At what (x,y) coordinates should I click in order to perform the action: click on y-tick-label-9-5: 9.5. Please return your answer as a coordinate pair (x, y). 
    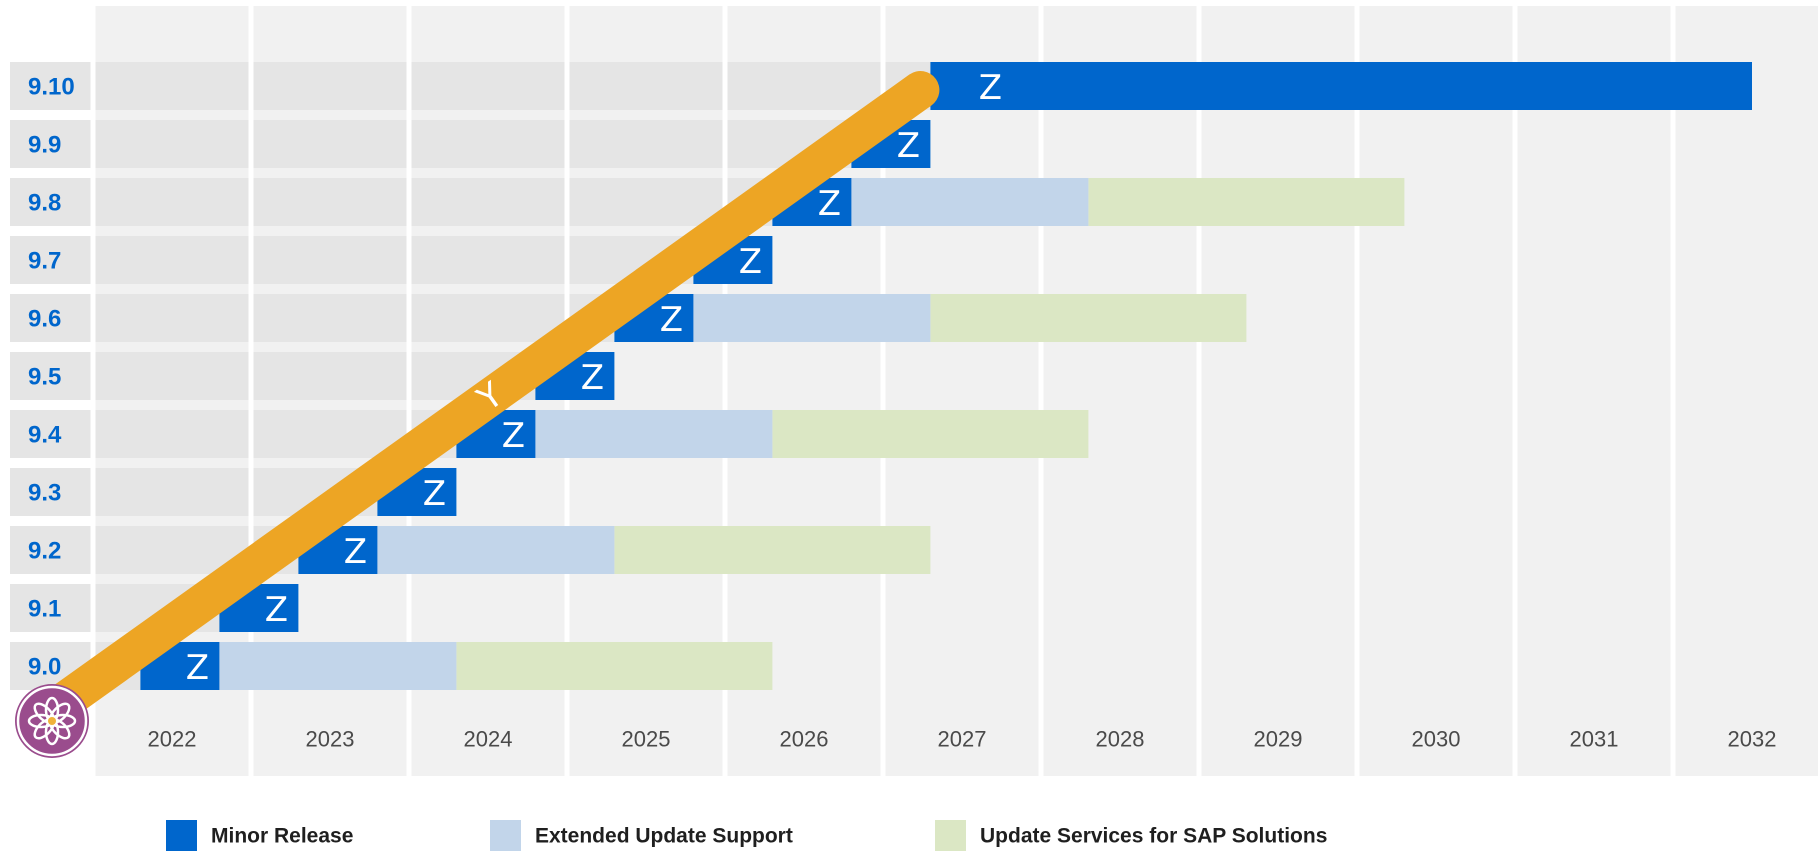
    Looking at the image, I should click on (44, 377).